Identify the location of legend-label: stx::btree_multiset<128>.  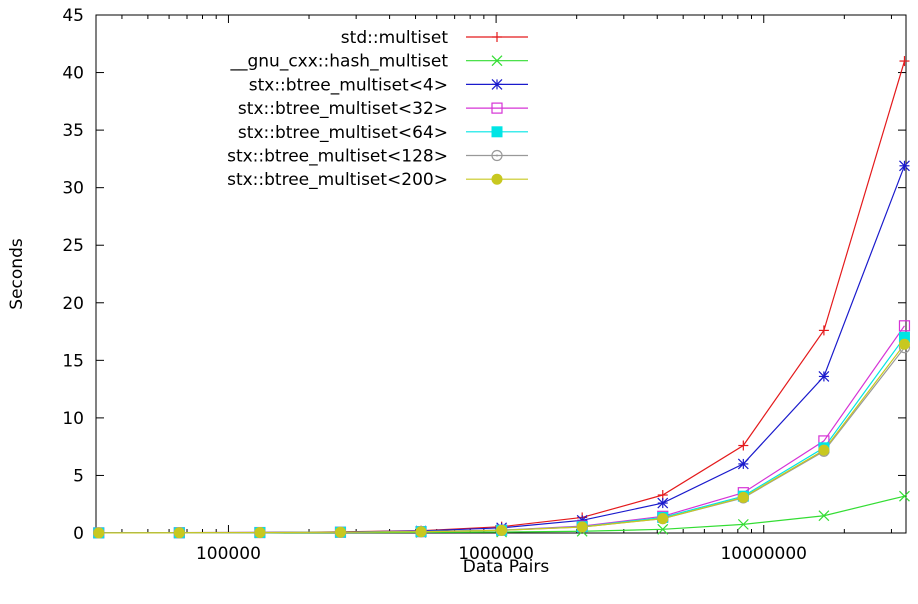
(337, 157).